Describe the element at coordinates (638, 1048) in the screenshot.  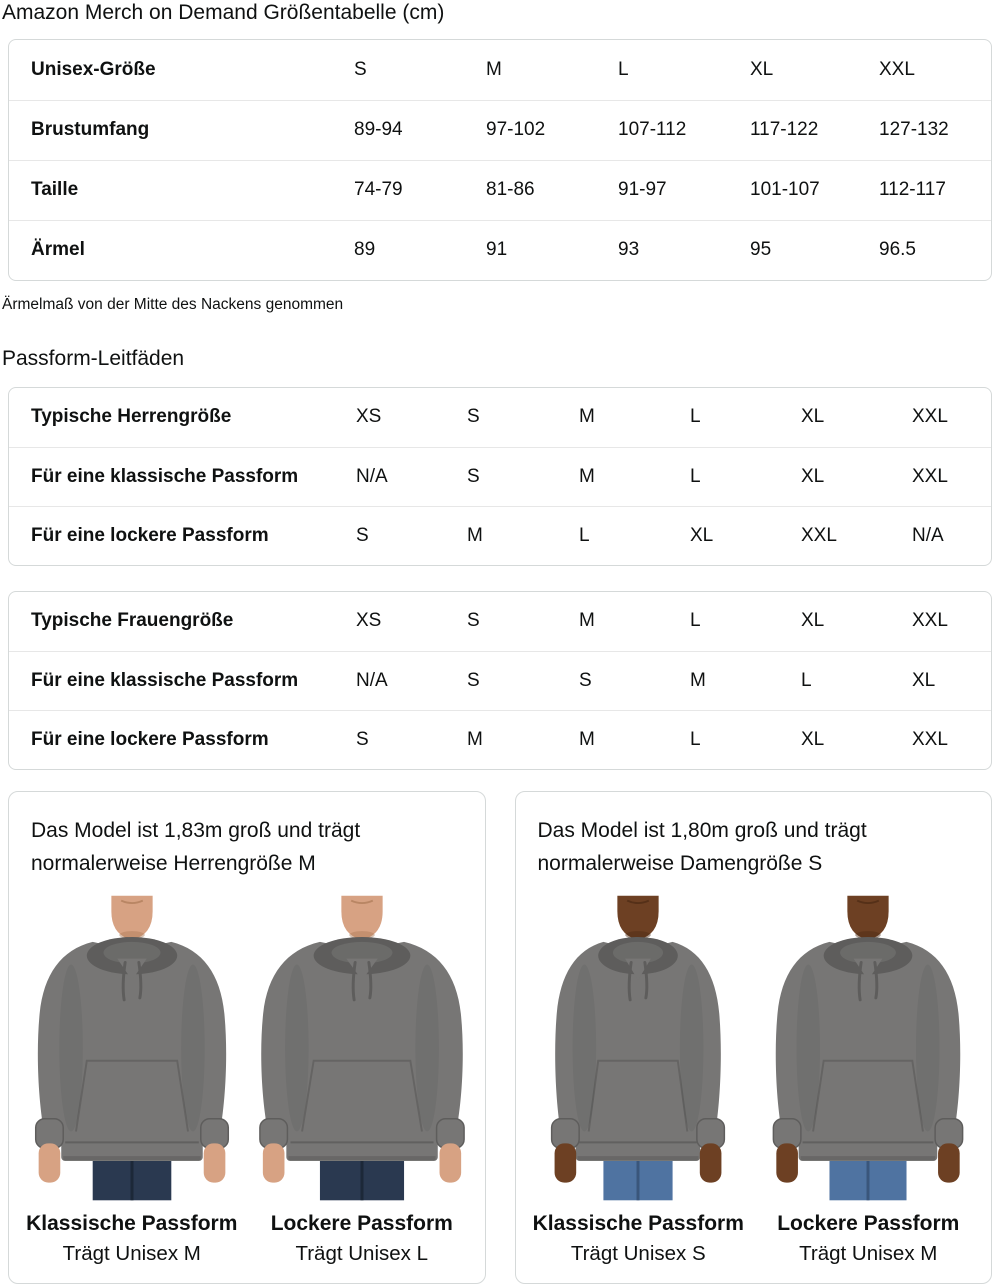
I see `female-model-classic-fit-hoodie-photo` at that location.